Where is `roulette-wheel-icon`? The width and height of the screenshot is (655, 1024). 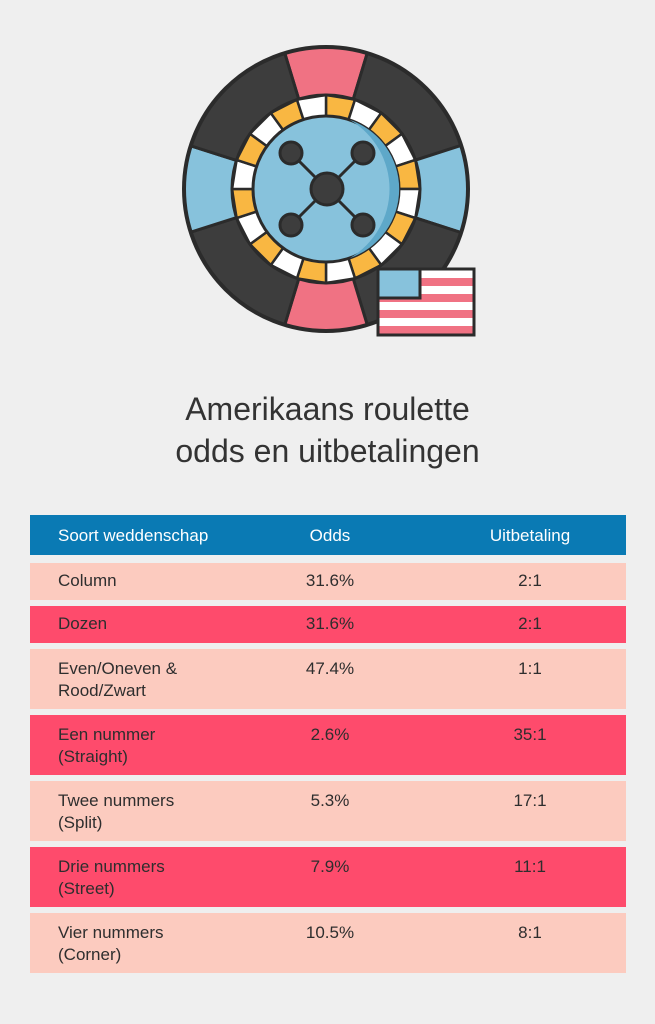
roulette-wheel-icon is located at coordinates (329, 191).